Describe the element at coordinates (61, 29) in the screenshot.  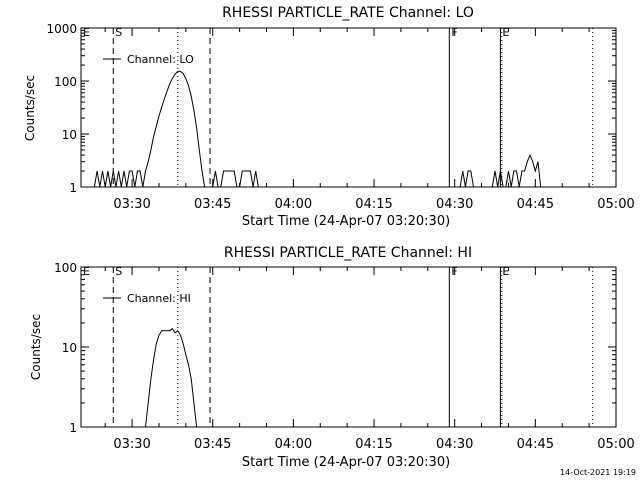
I see `y-tick-label: 1000` at that location.